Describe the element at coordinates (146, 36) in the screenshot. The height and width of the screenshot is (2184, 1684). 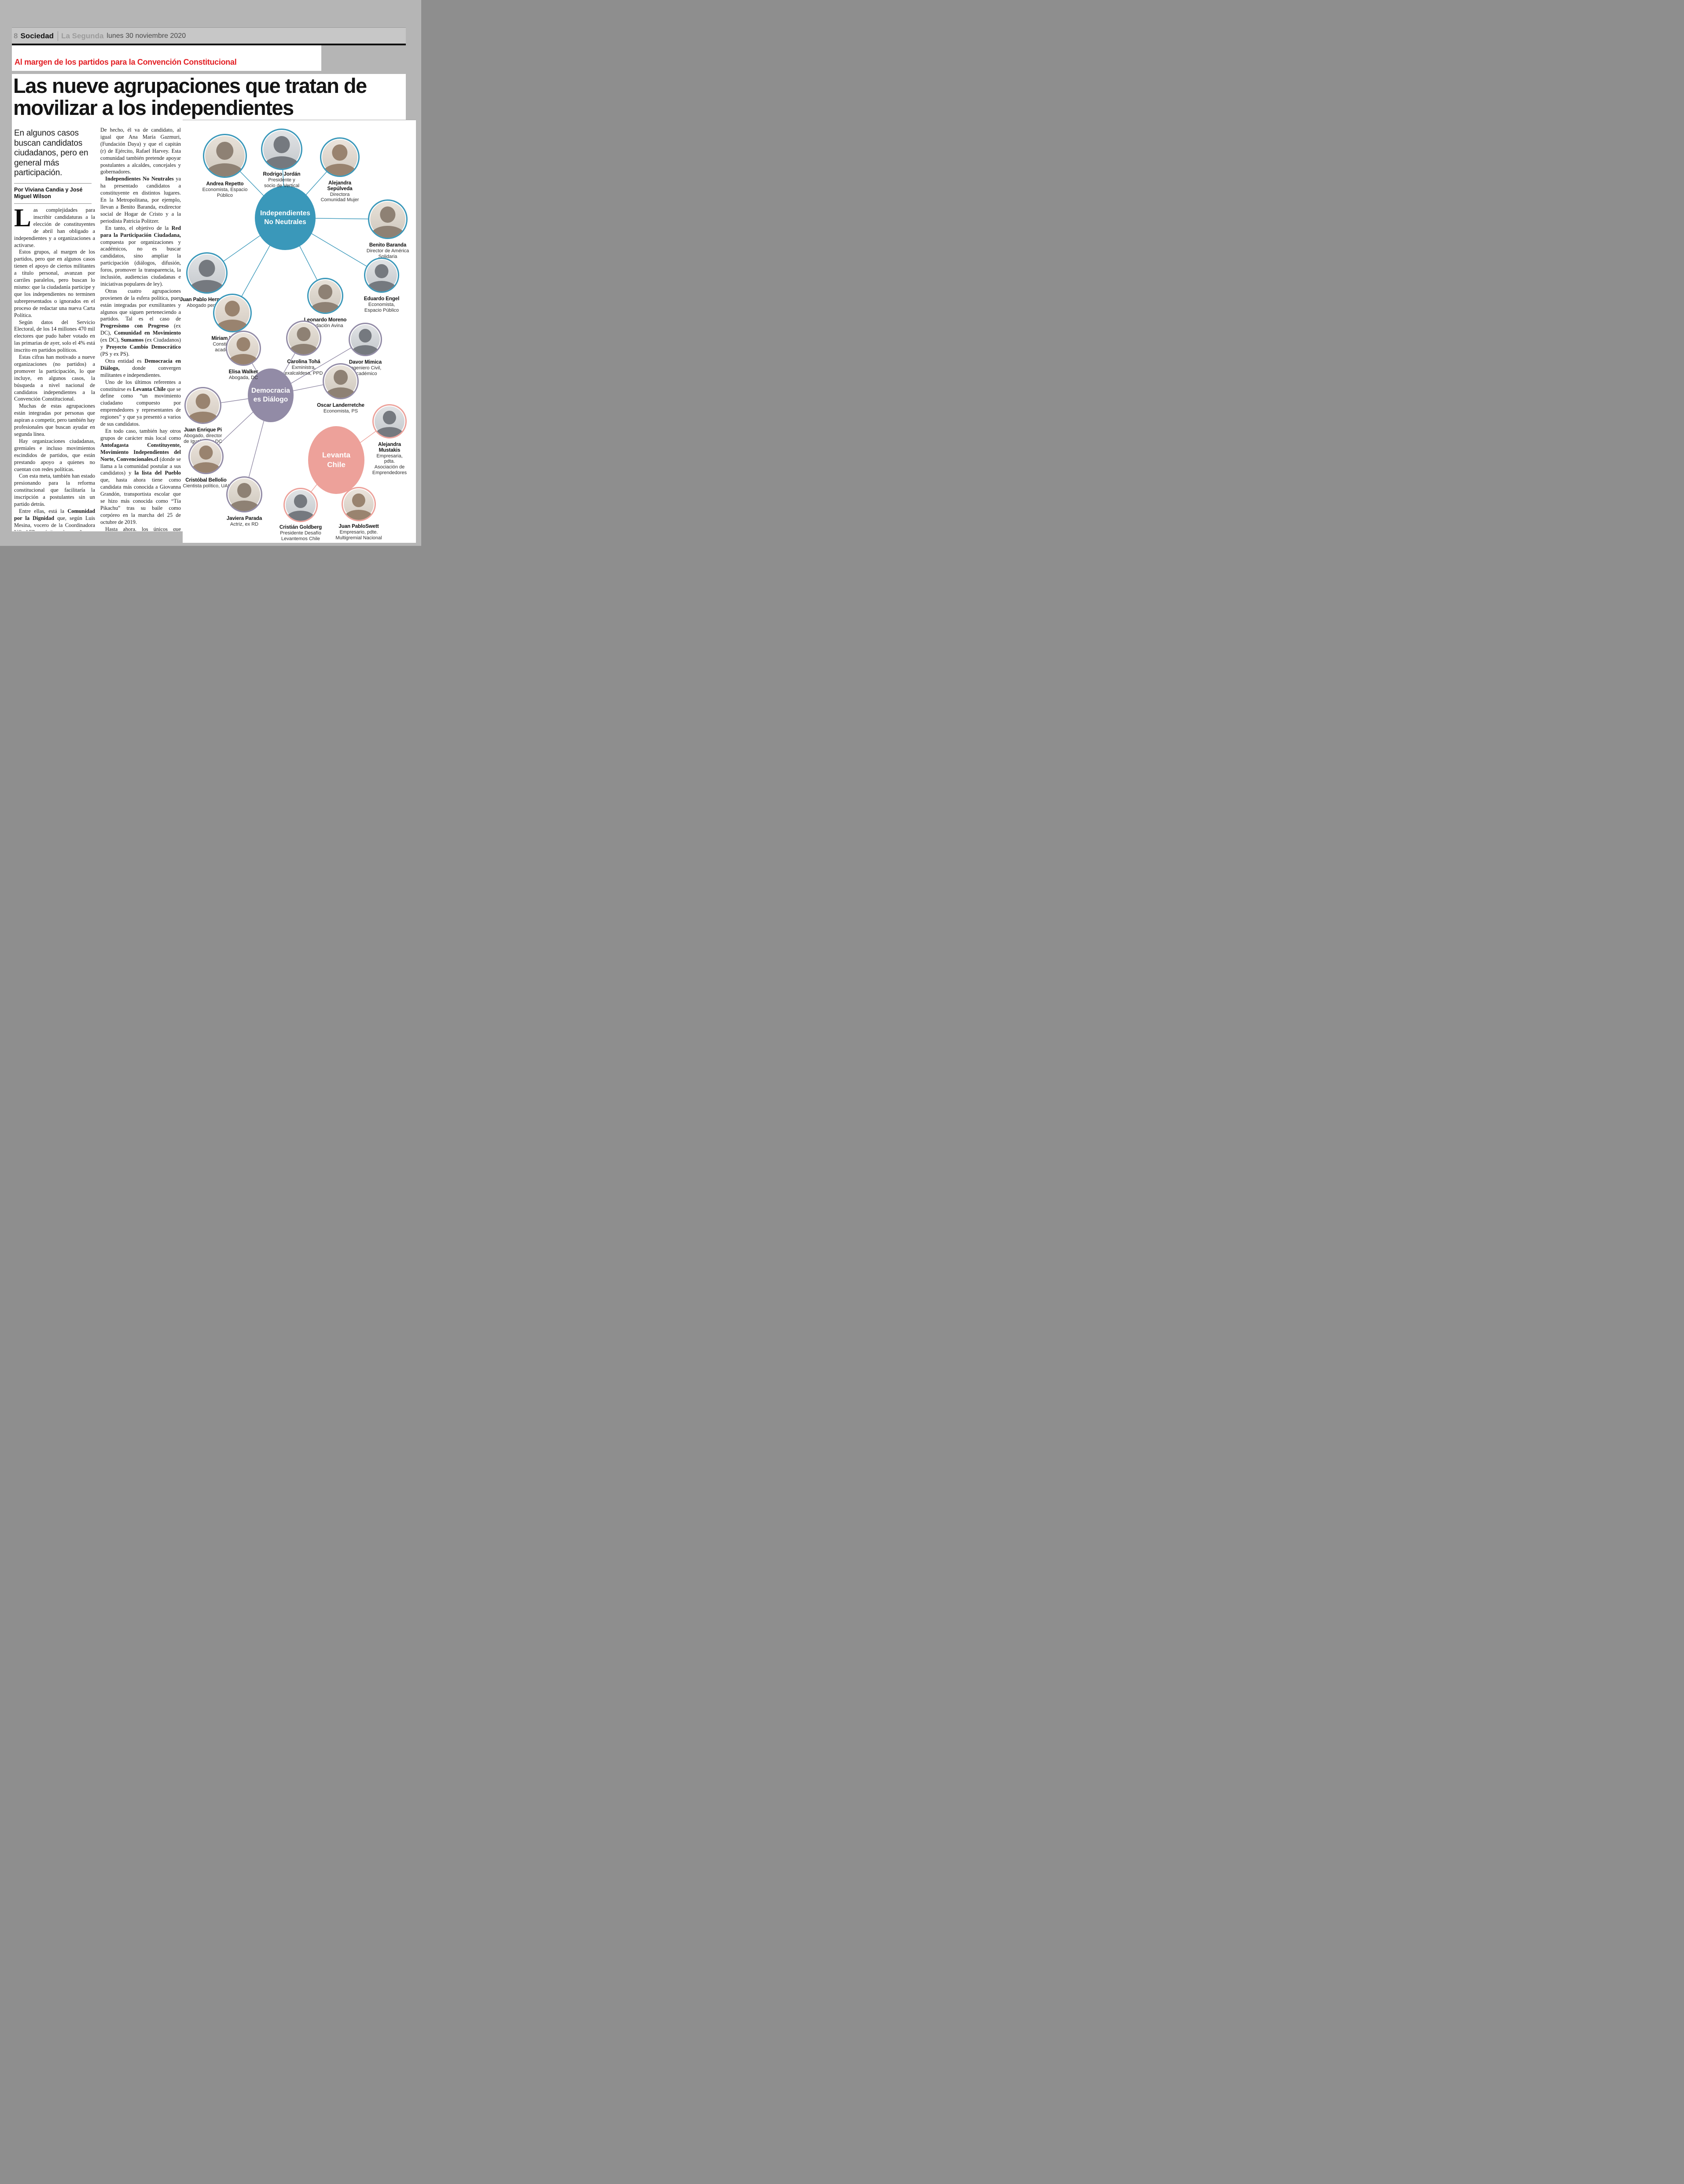
I see `issue-date: lunes 30 noviembre 2020` at that location.